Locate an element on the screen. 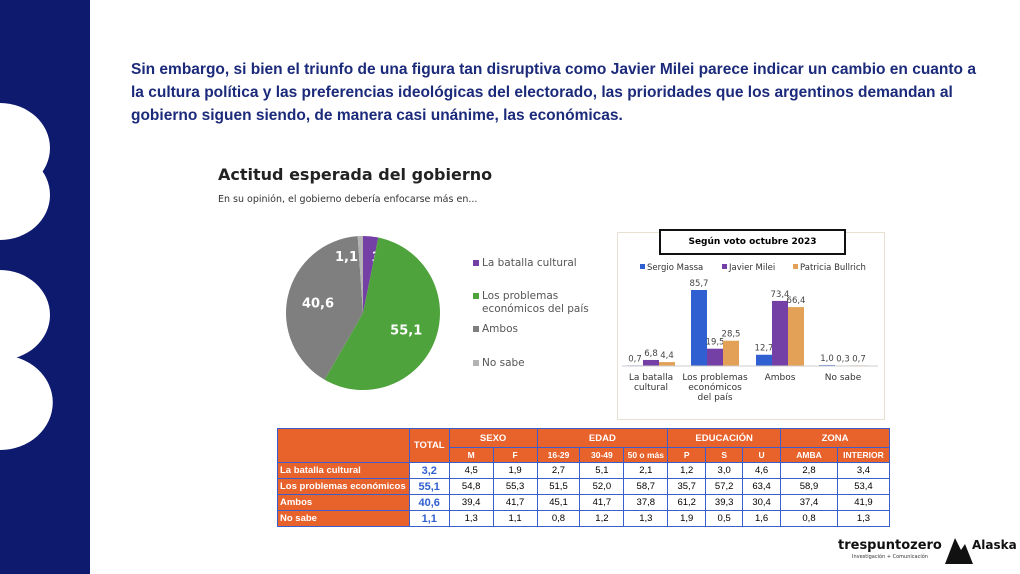 This screenshot has width=1020, height=574. header-cell is located at coordinates (343, 445).